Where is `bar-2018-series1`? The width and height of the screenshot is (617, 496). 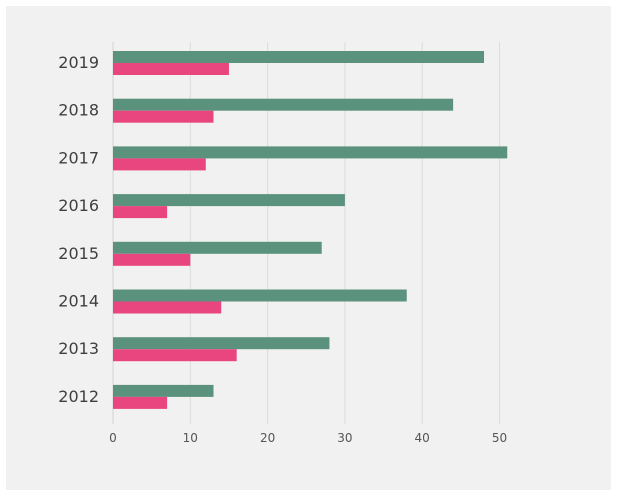
bar-2018-series1 is located at coordinates (283, 104).